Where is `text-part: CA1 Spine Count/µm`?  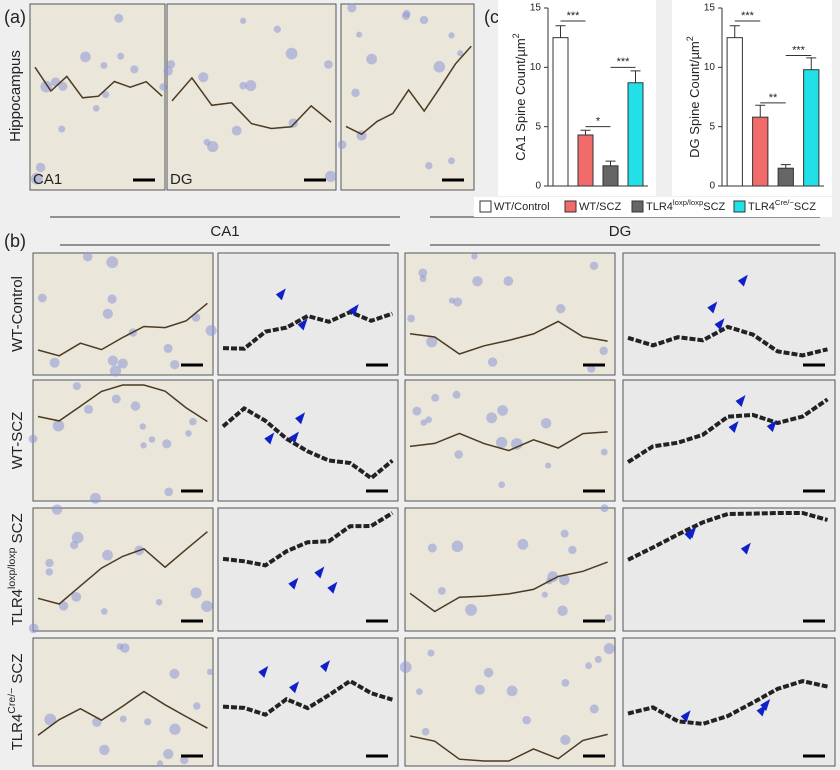
text-part: CA1 Spine Count/µm is located at coordinates (520, 99).